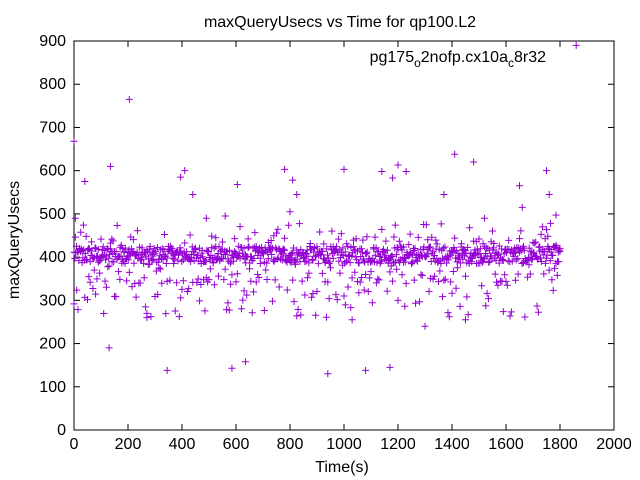  Describe the element at coordinates (506, 444) in the screenshot. I see `x-tick-label: 1600` at that location.